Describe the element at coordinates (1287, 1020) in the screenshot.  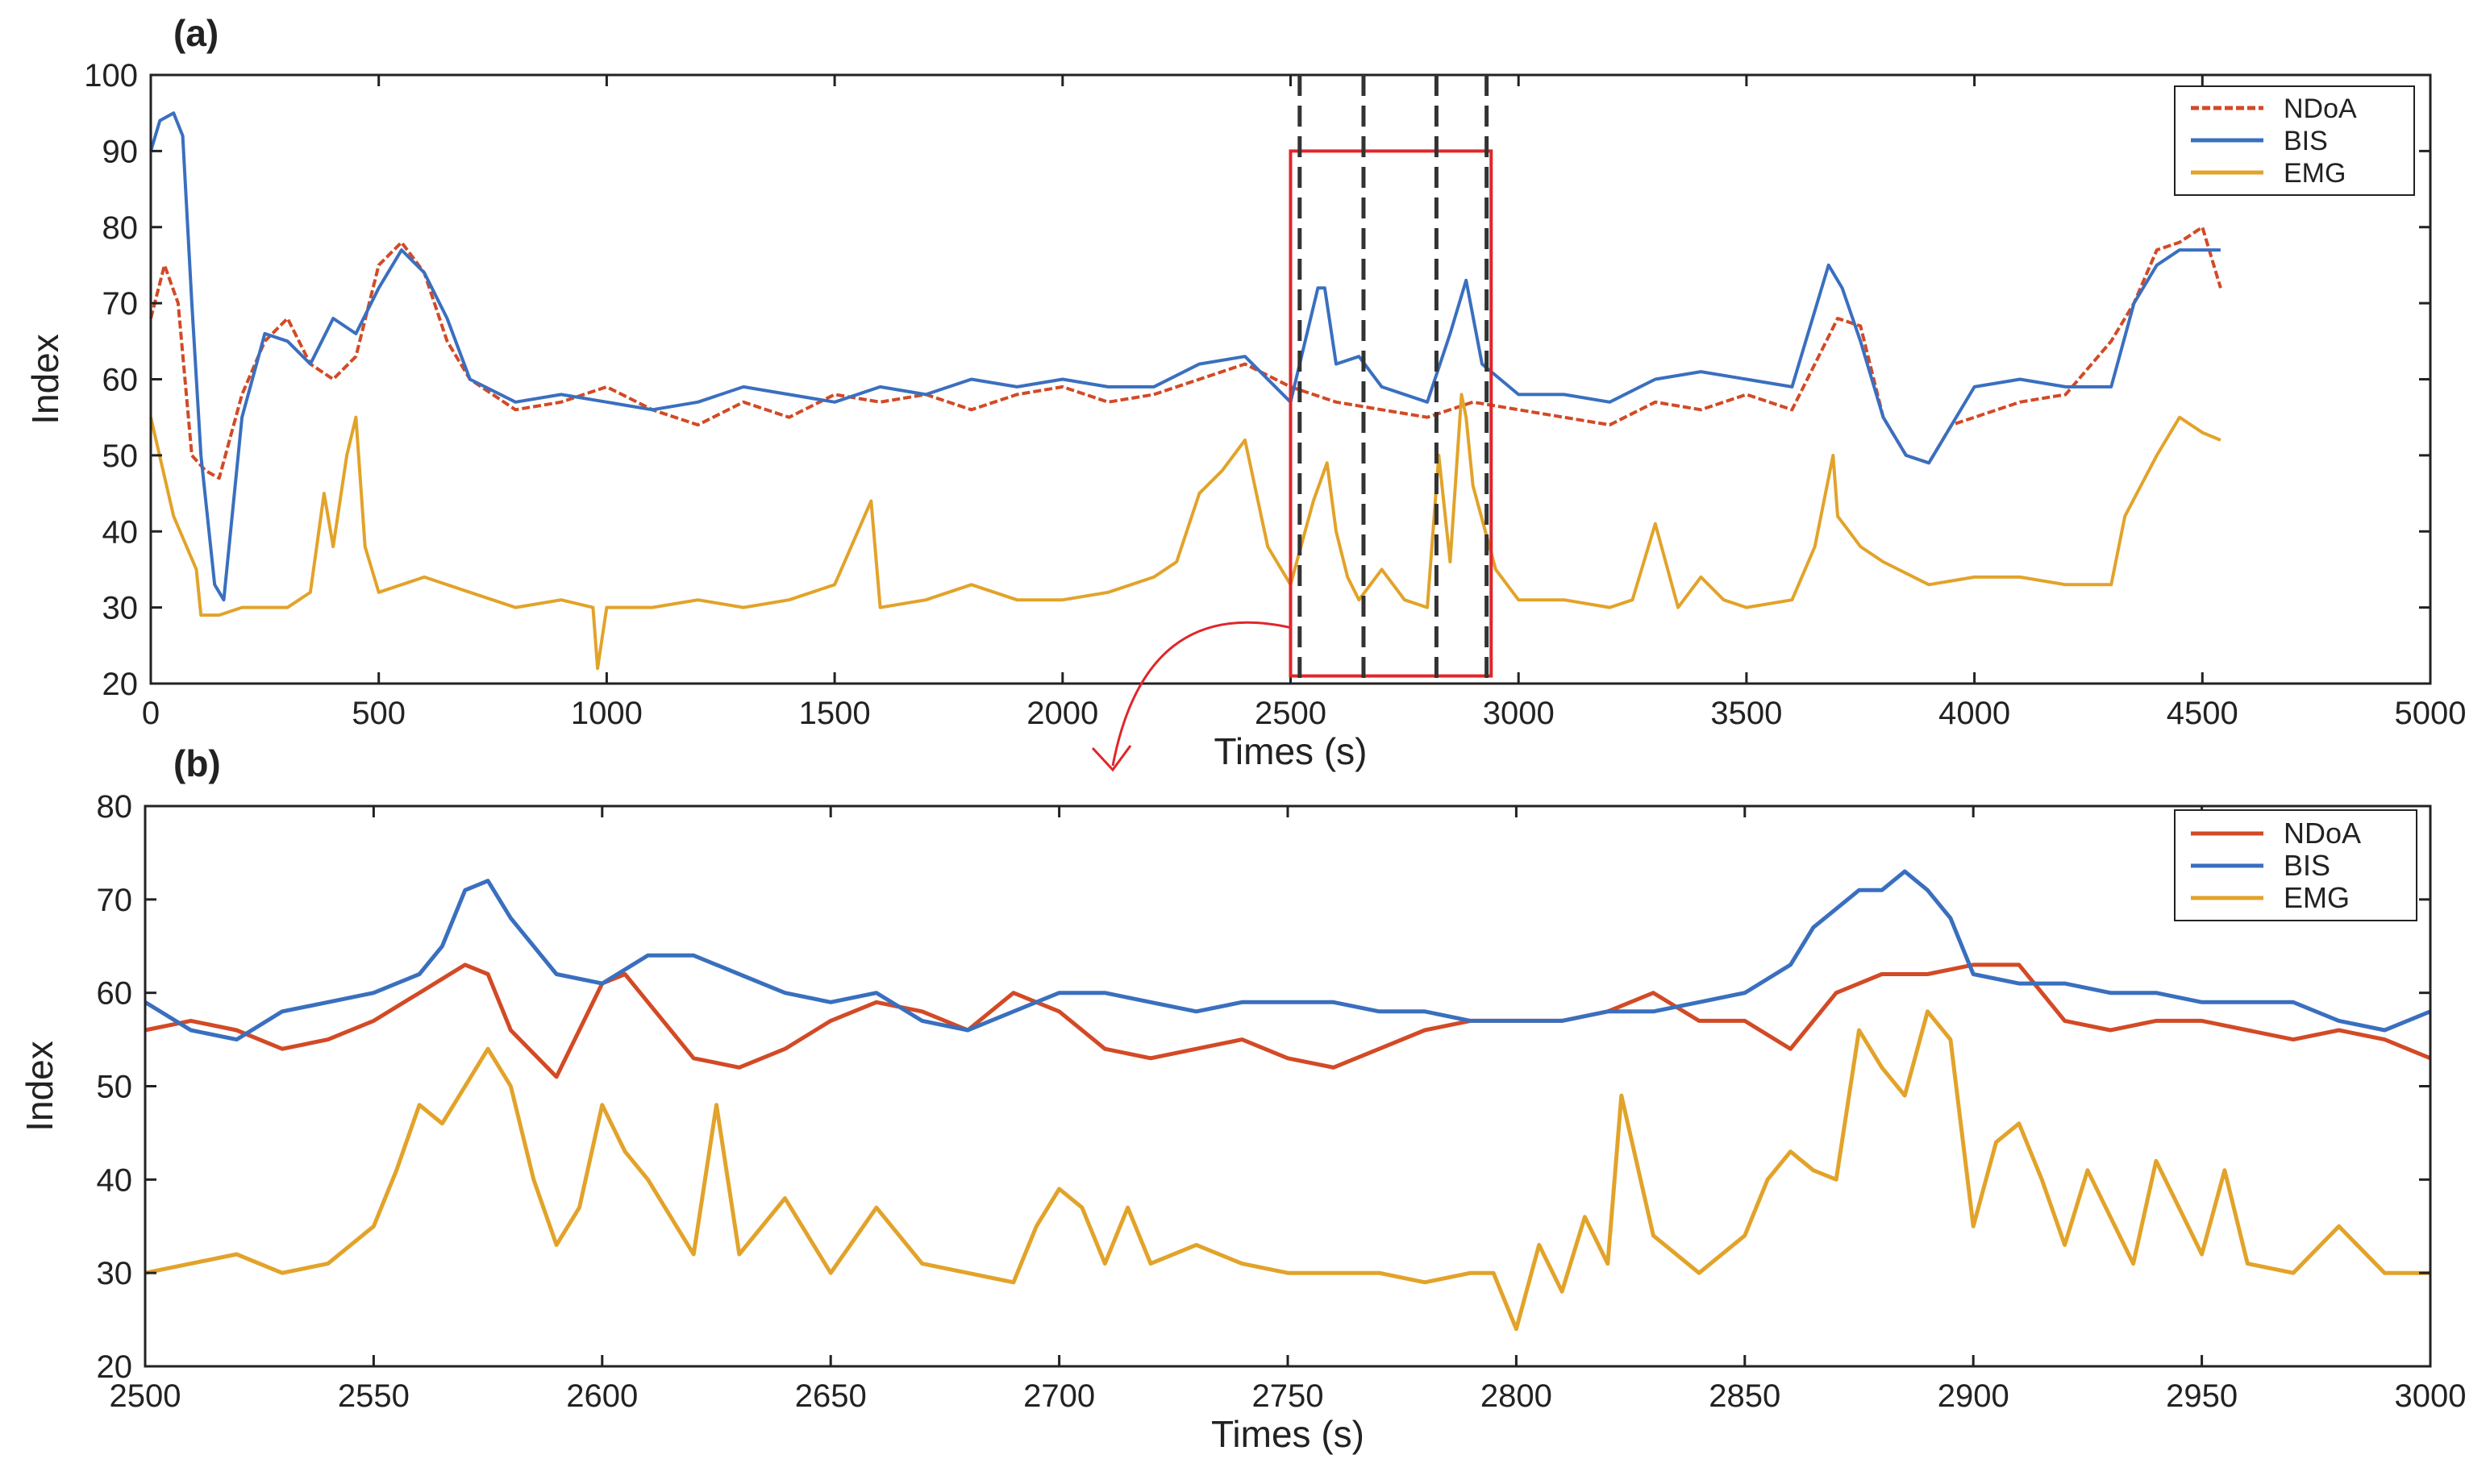
I see `panel-b-series-ndoa-line` at that location.